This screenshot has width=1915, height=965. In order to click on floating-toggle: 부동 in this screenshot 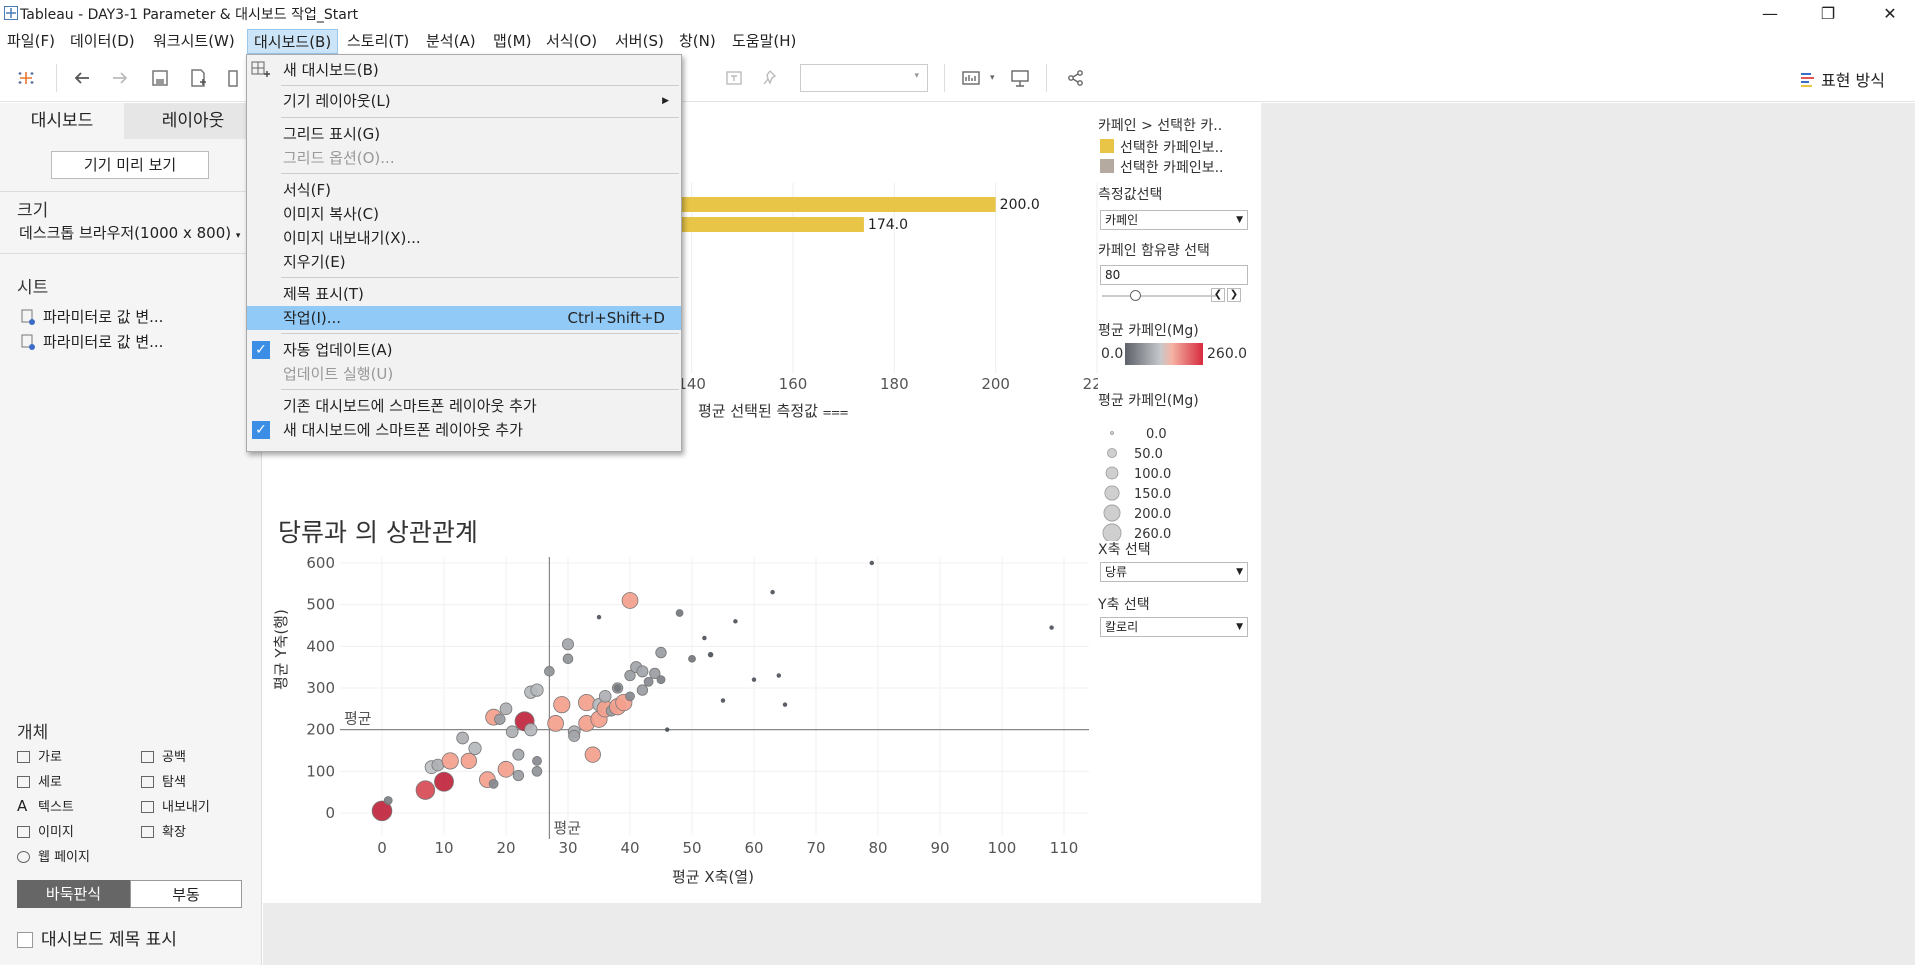, I will do `click(186, 894)`.